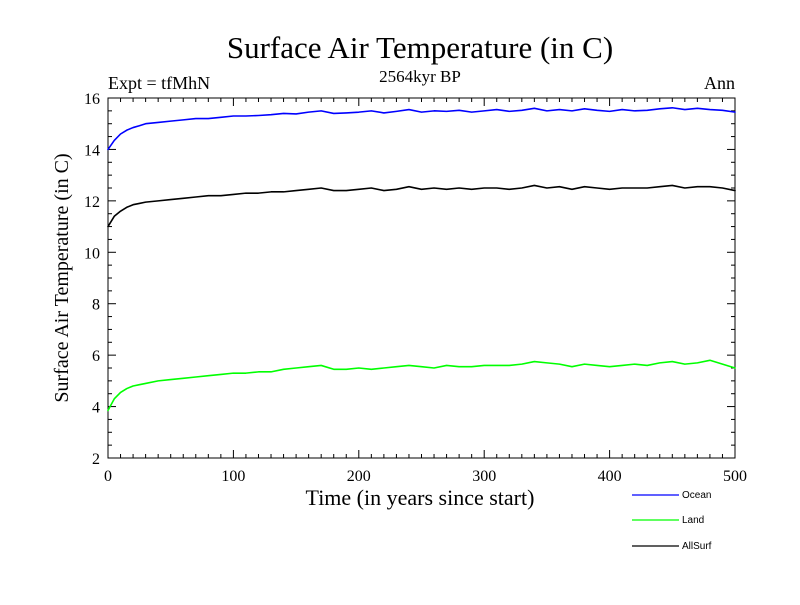 The height and width of the screenshot is (605, 800). I want to click on legend-land-label: Land, so click(693, 520).